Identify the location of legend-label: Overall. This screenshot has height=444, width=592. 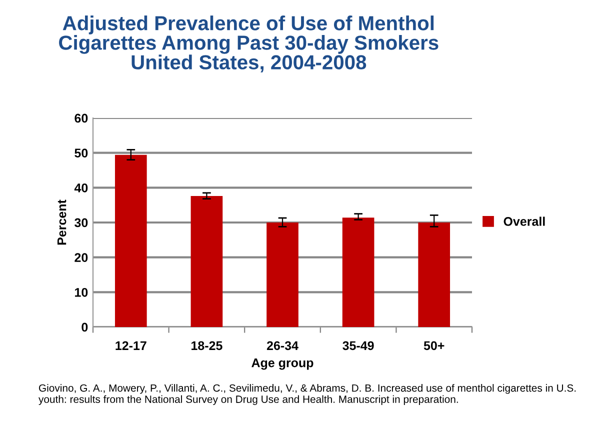
(524, 221).